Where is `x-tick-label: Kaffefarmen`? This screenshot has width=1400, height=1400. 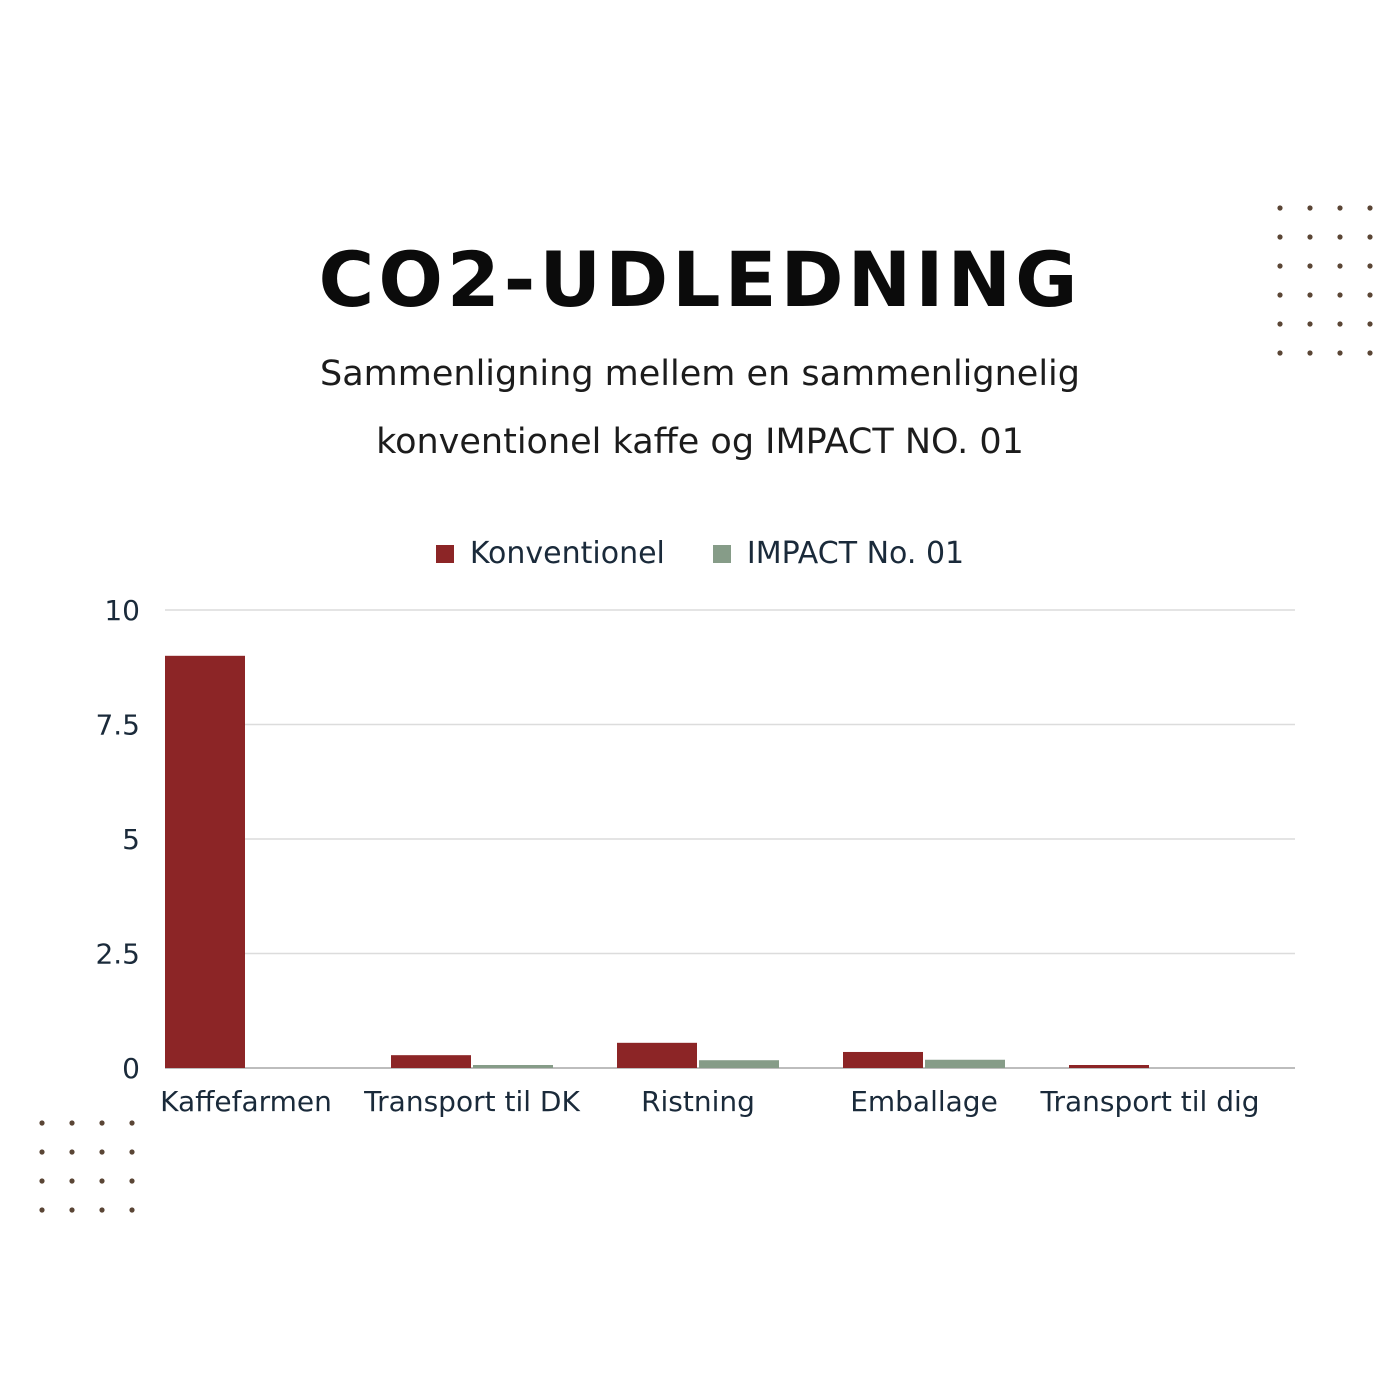 x-tick-label: Kaffefarmen is located at coordinates (246, 1101).